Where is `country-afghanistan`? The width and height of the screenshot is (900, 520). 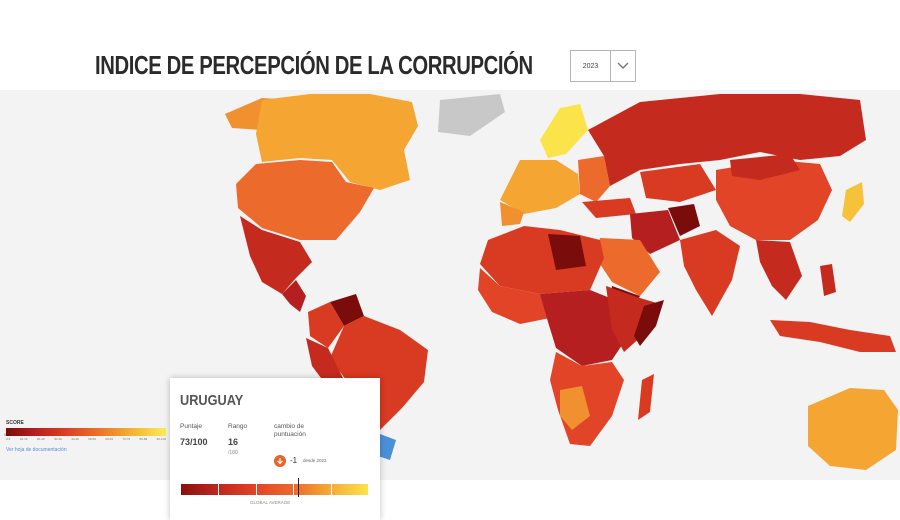
country-afghanistan is located at coordinates (684, 220).